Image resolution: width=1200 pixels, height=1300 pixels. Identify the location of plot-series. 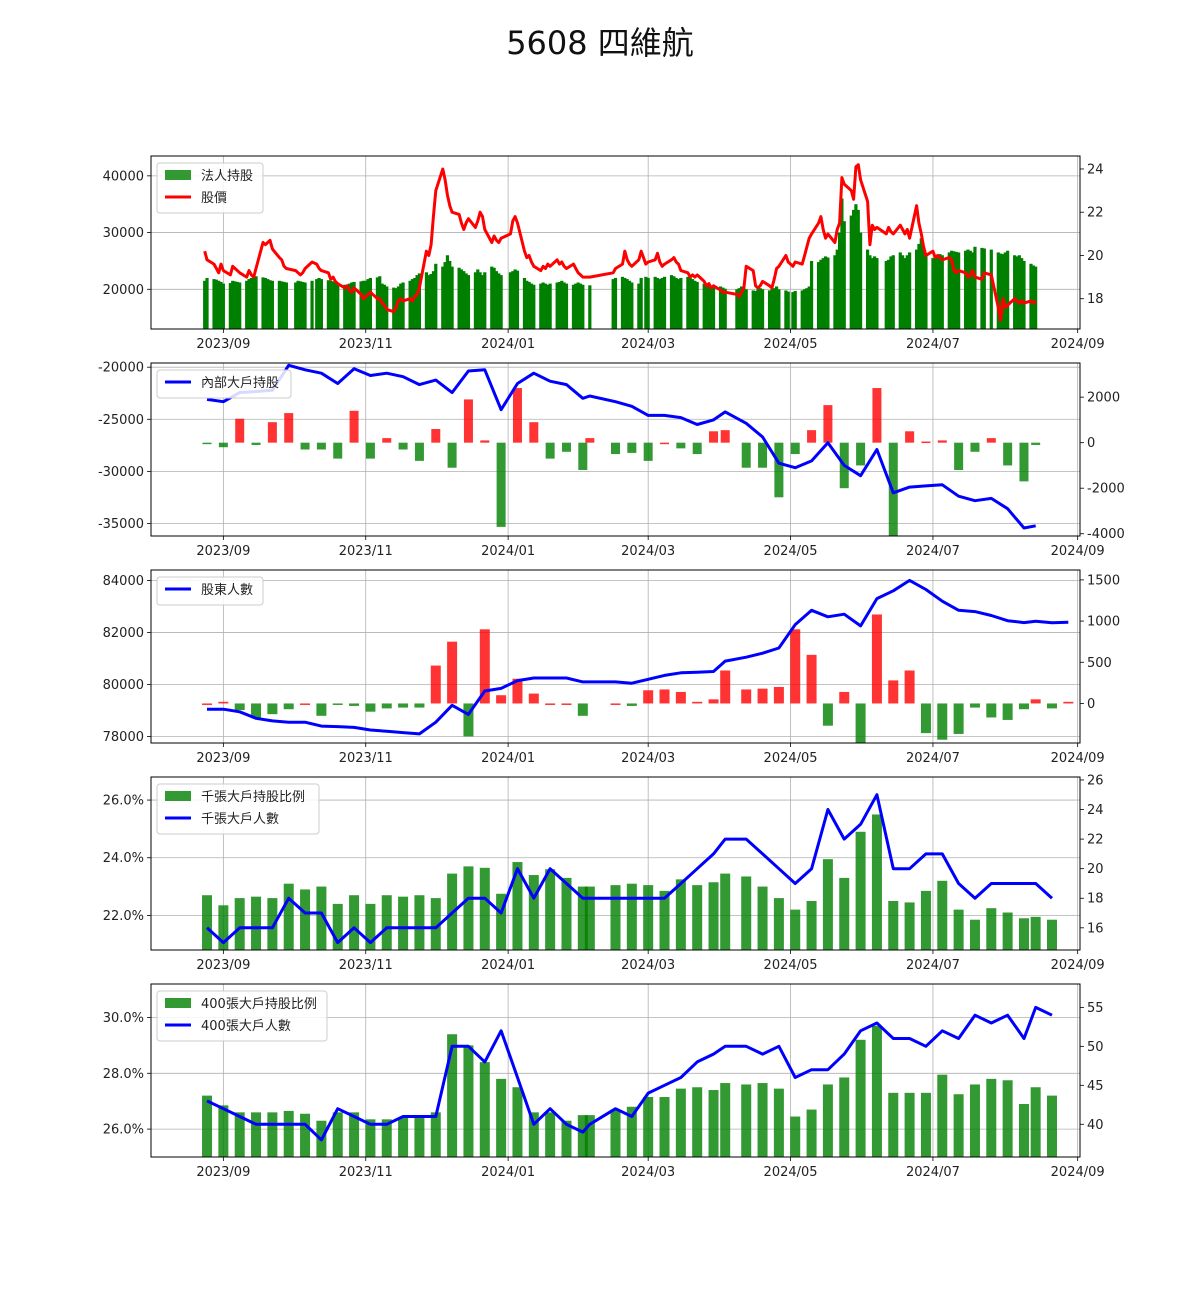
(621, 449).